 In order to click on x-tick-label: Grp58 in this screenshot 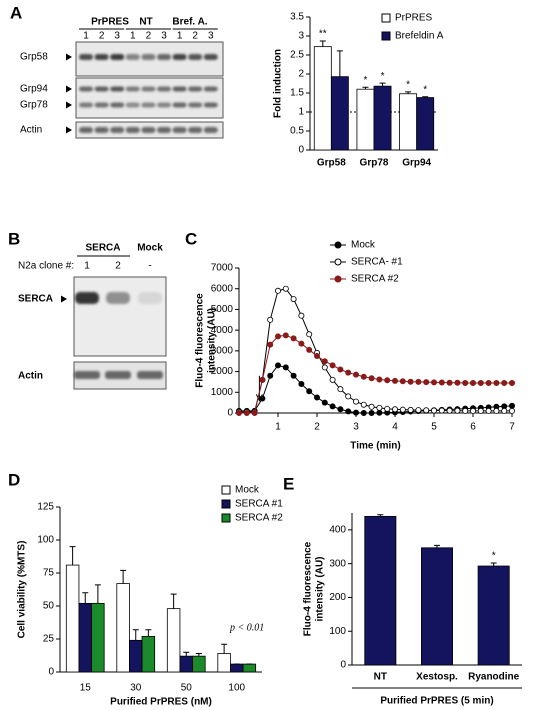, I will do `click(331, 163)`.